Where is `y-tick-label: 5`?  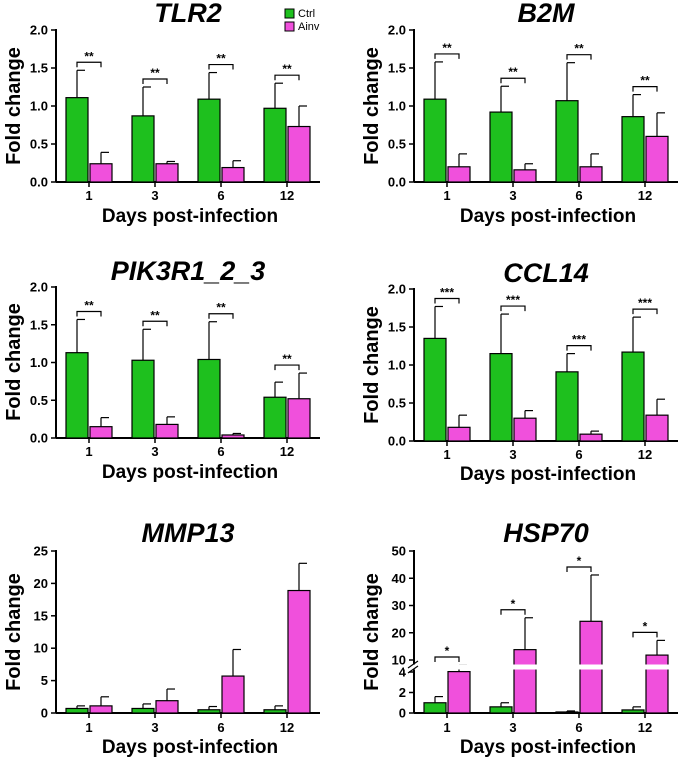
y-tick-label: 5 is located at coordinates (44, 680).